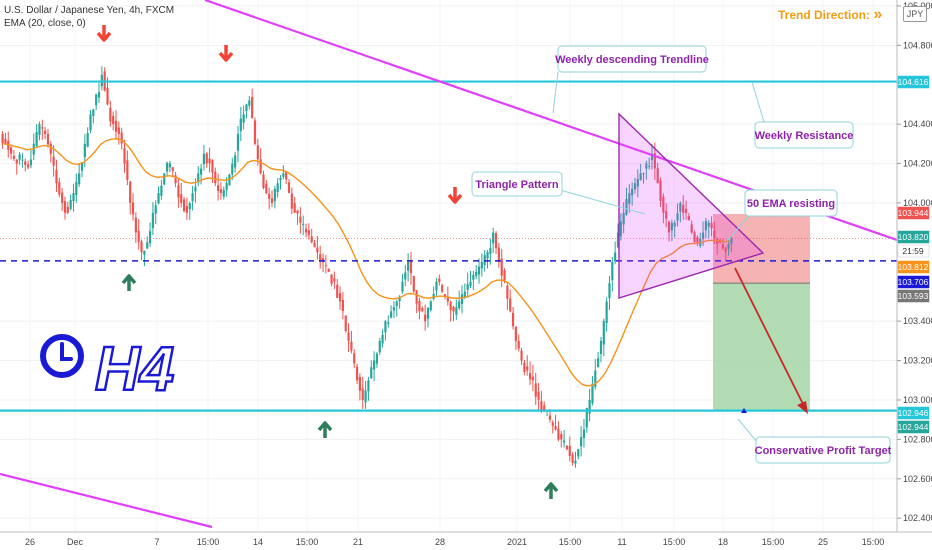 The height and width of the screenshot is (550, 932). Describe the element at coordinates (517, 542) in the screenshot. I see `x-tick-label: 2021` at that location.